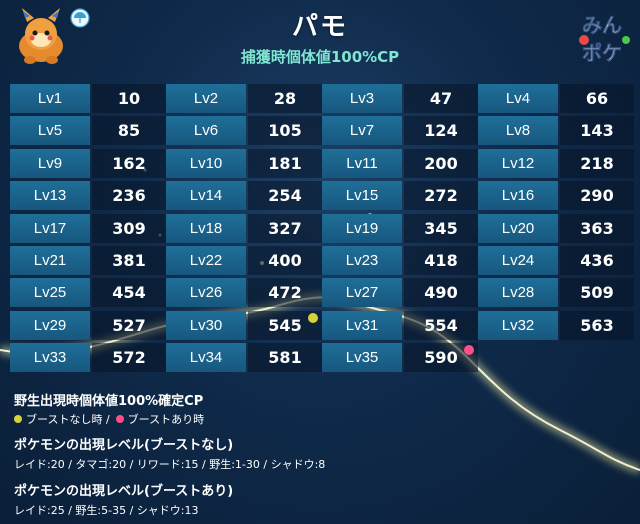  I want to click on level-label: Lv14, so click(206, 196).